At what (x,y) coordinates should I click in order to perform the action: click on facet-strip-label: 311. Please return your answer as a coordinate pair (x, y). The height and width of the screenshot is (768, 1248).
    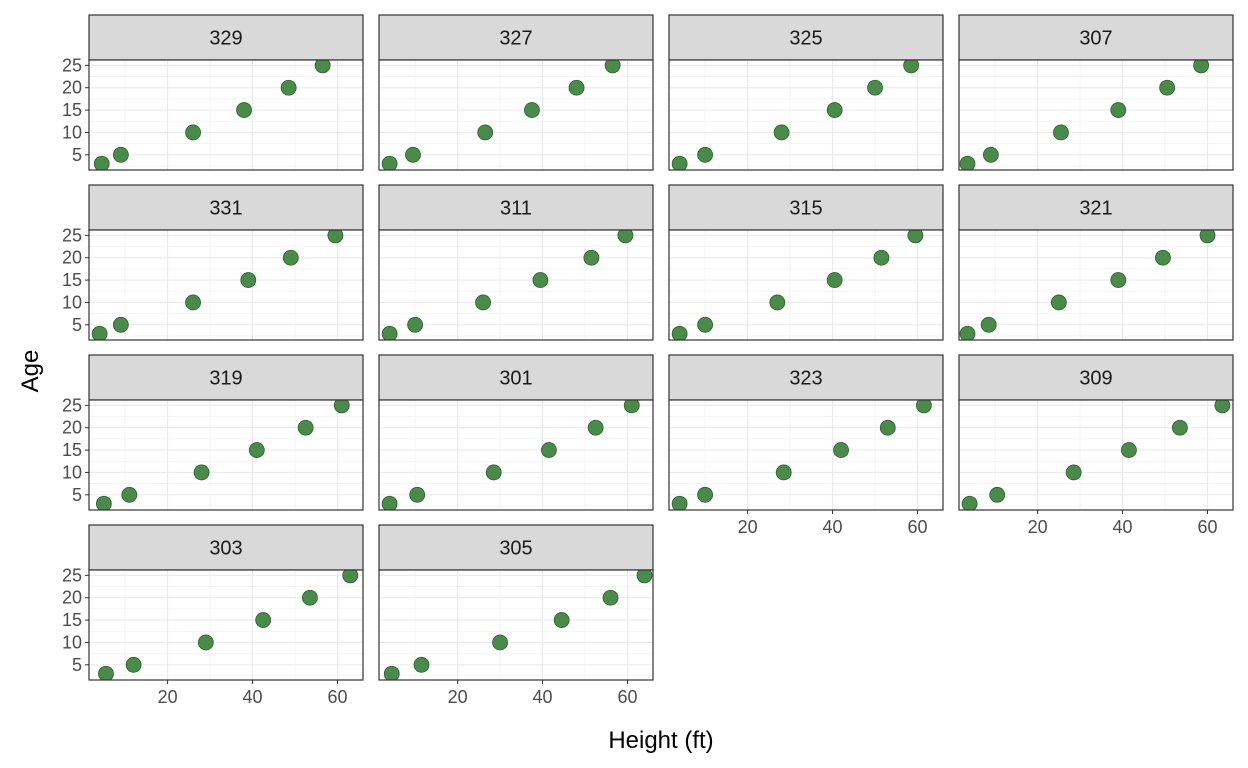
    Looking at the image, I should click on (516, 209).